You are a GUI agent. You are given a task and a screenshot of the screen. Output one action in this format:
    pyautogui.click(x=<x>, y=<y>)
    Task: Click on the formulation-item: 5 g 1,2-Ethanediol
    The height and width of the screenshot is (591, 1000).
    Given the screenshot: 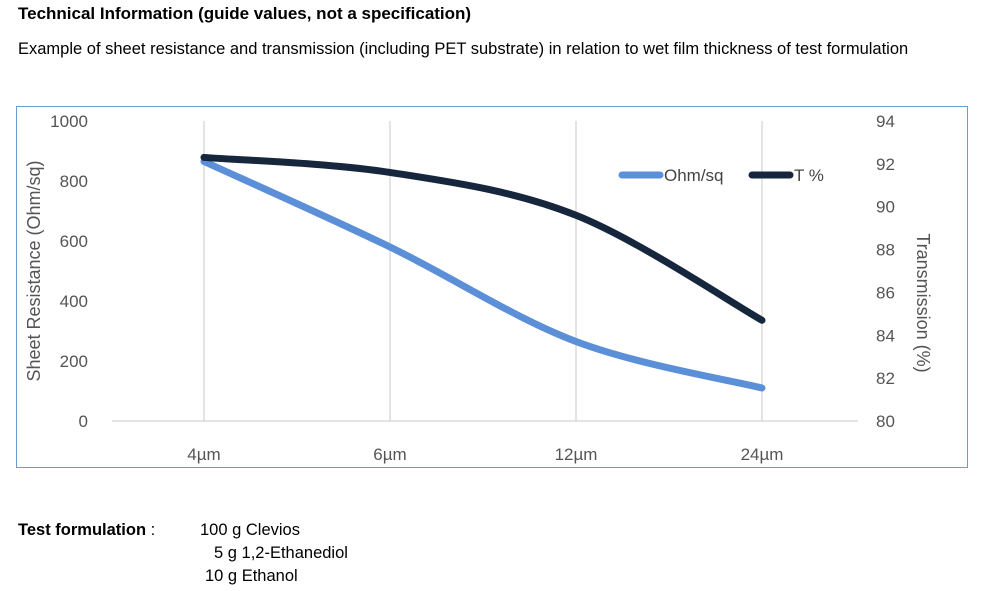 What is the action you would take?
    pyautogui.click(x=281, y=553)
    